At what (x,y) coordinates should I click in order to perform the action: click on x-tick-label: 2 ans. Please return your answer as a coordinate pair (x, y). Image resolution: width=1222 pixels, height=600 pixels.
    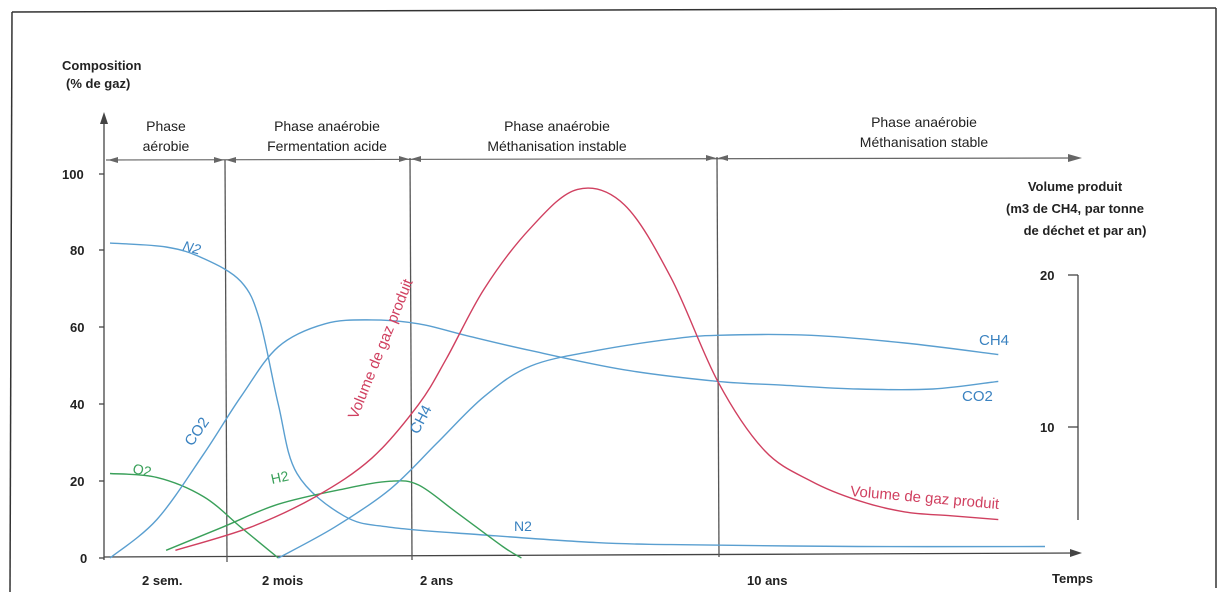
    Looking at the image, I should click on (436, 580).